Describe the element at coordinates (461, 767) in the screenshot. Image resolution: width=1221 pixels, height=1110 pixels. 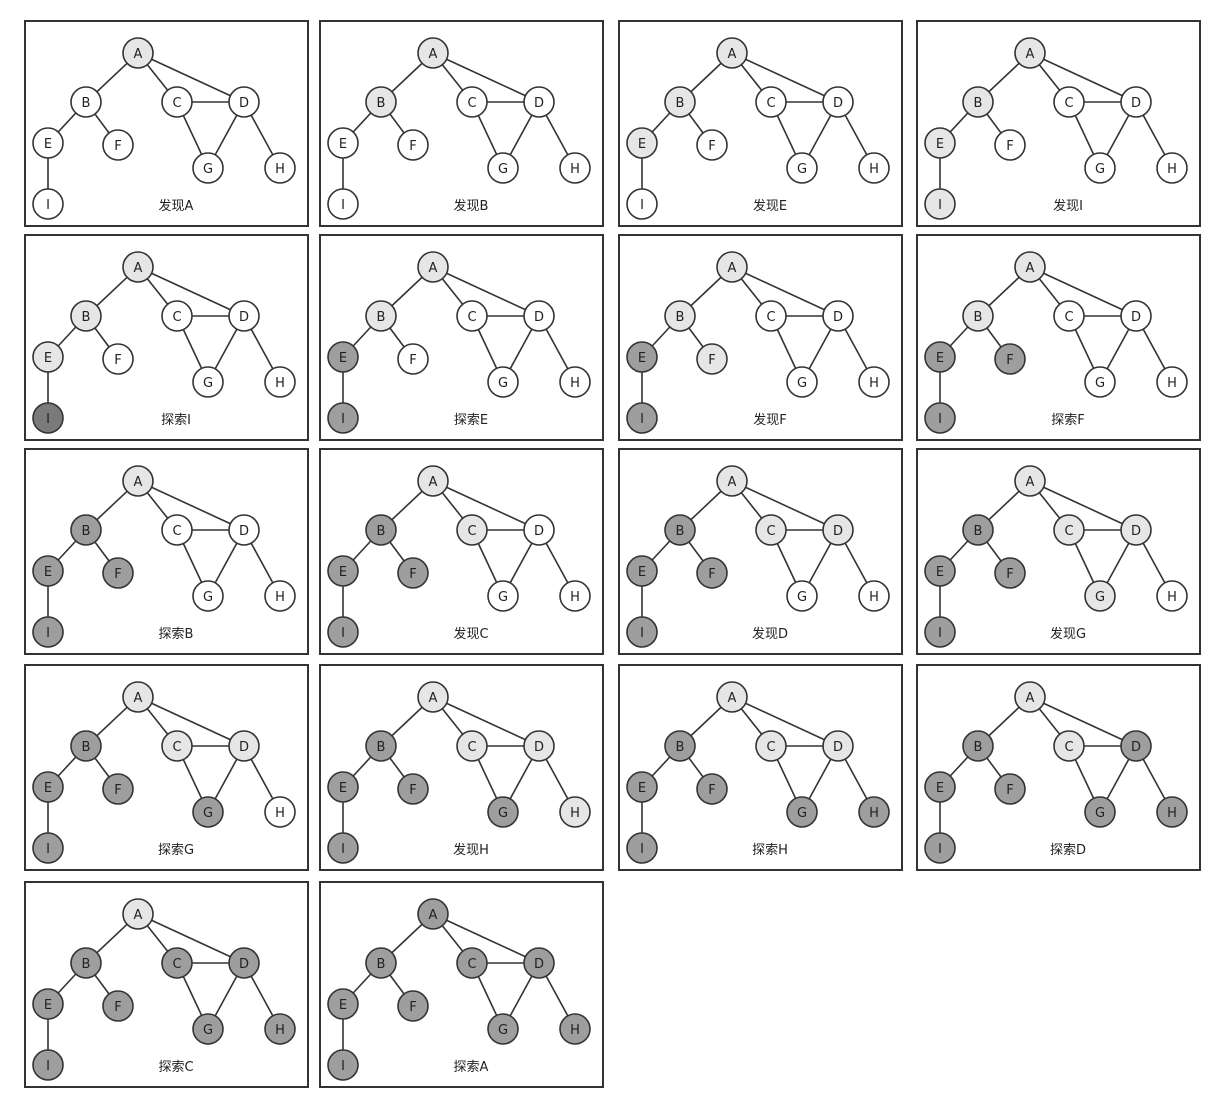
I see `graph-panel: A B C D E F G H I 发现H` at that location.